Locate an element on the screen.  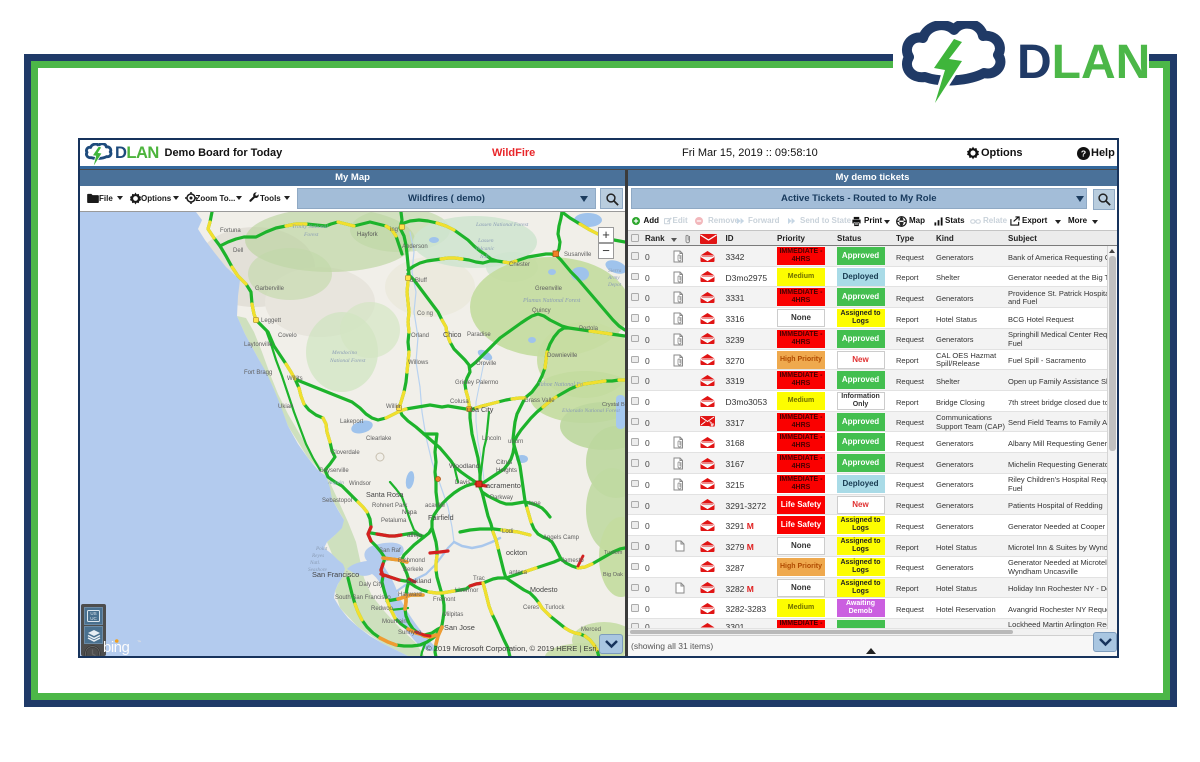
svg-text: Colusa is located at coordinates (459, 402).